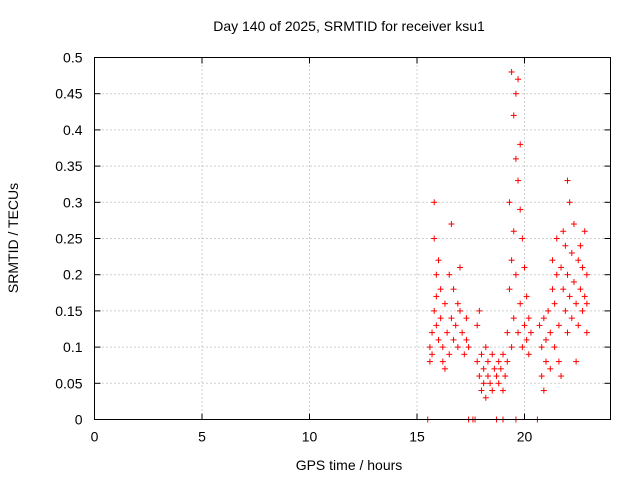  What do you see at coordinates (68, 94) in the screenshot?
I see `y-tick-label: 0.45` at bounding box center [68, 94].